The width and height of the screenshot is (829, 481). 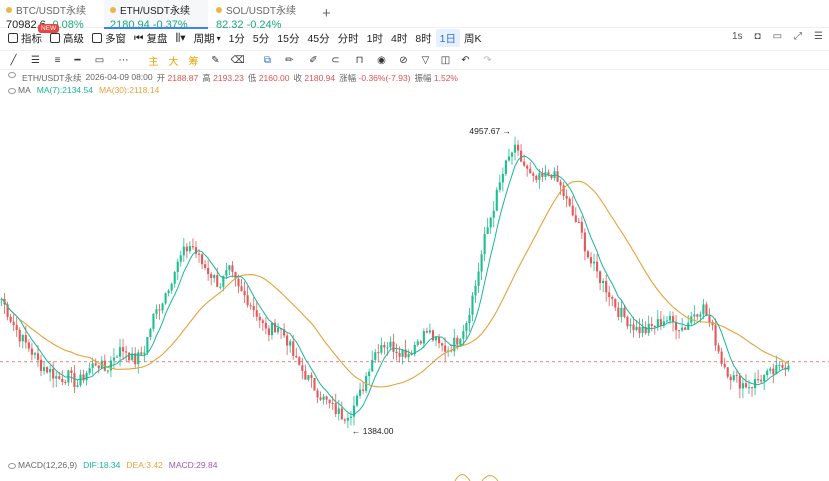 What do you see at coordinates (313, 60) in the screenshot?
I see `brush-icon: ✐` at bounding box center [313, 60].